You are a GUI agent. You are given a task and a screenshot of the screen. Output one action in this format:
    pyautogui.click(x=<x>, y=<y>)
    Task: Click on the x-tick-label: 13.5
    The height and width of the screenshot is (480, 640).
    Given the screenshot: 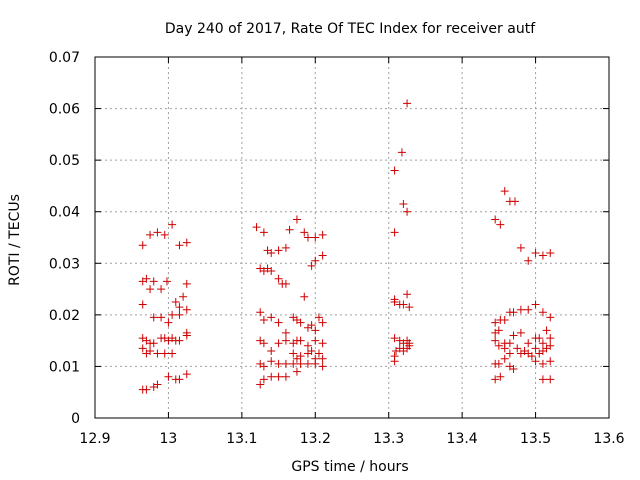 What is the action you would take?
    pyautogui.click(x=535, y=439)
    